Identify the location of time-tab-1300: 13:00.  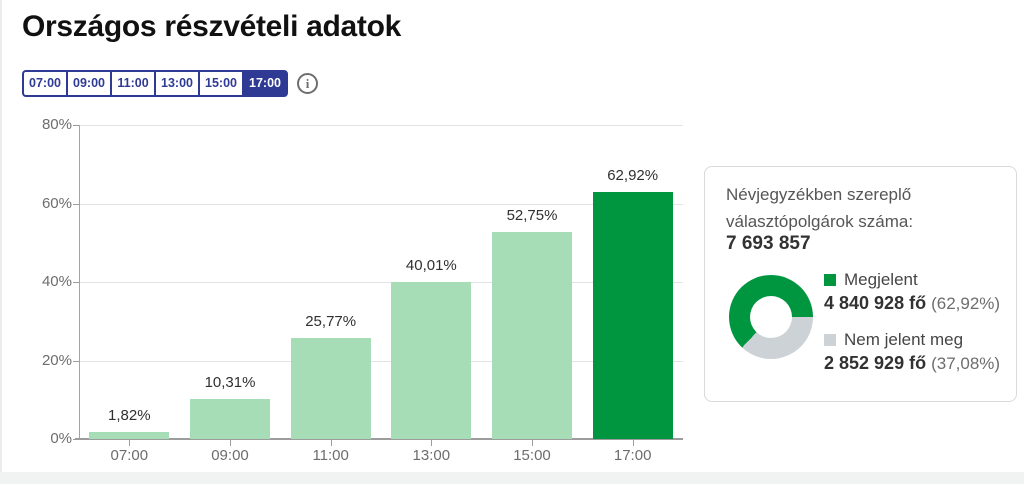
(177, 83).